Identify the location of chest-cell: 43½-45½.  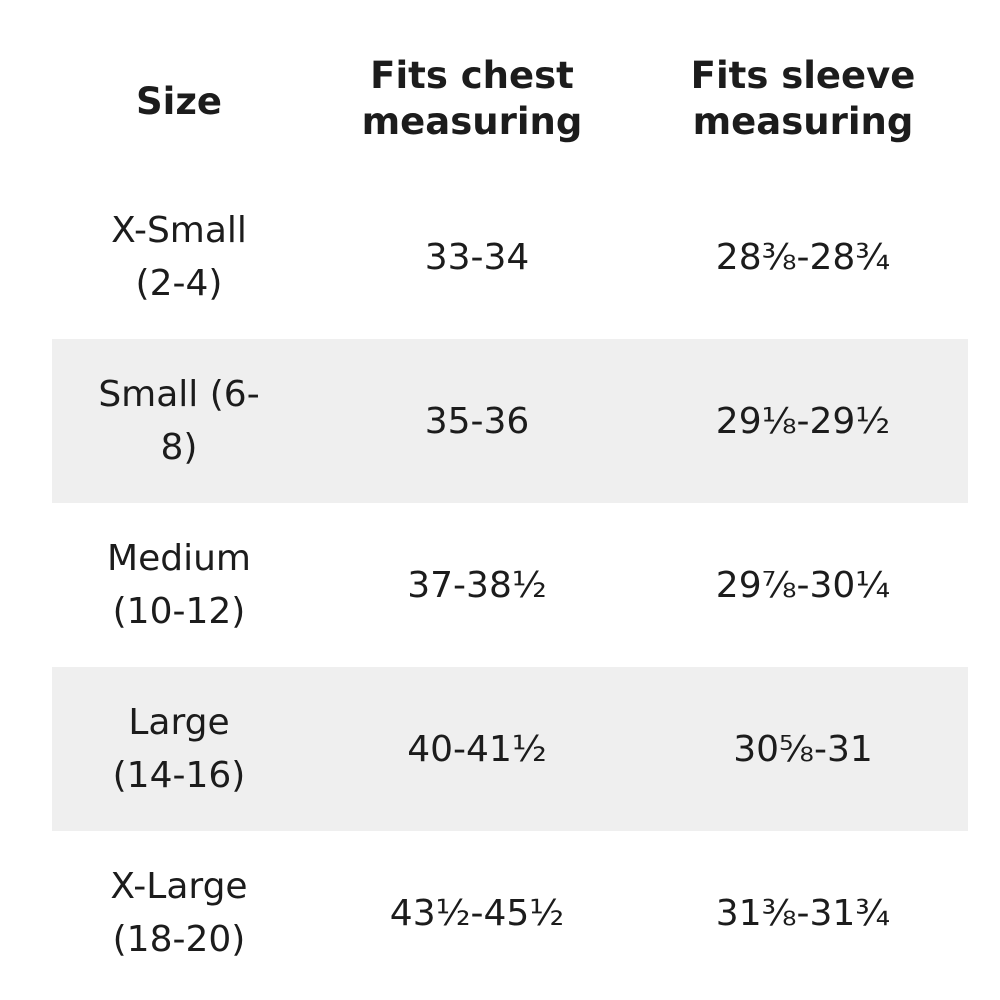
(477, 913).